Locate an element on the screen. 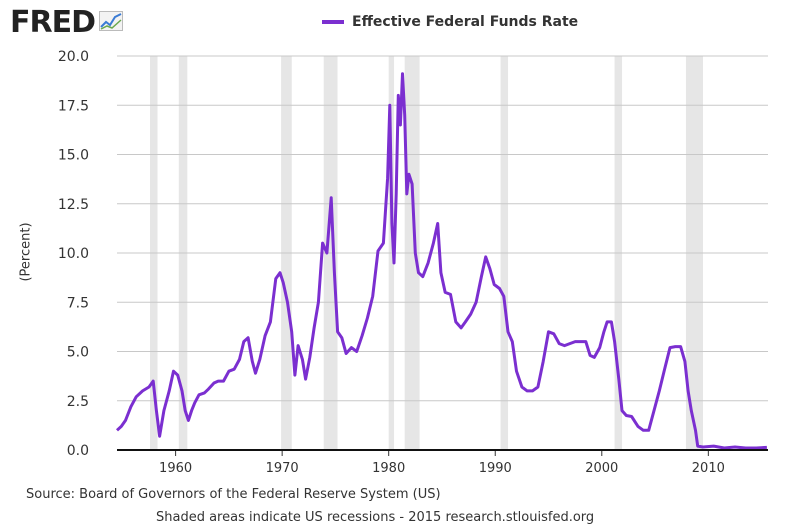  y-tick-label: 0.0 is located at coordinates (78, 451).